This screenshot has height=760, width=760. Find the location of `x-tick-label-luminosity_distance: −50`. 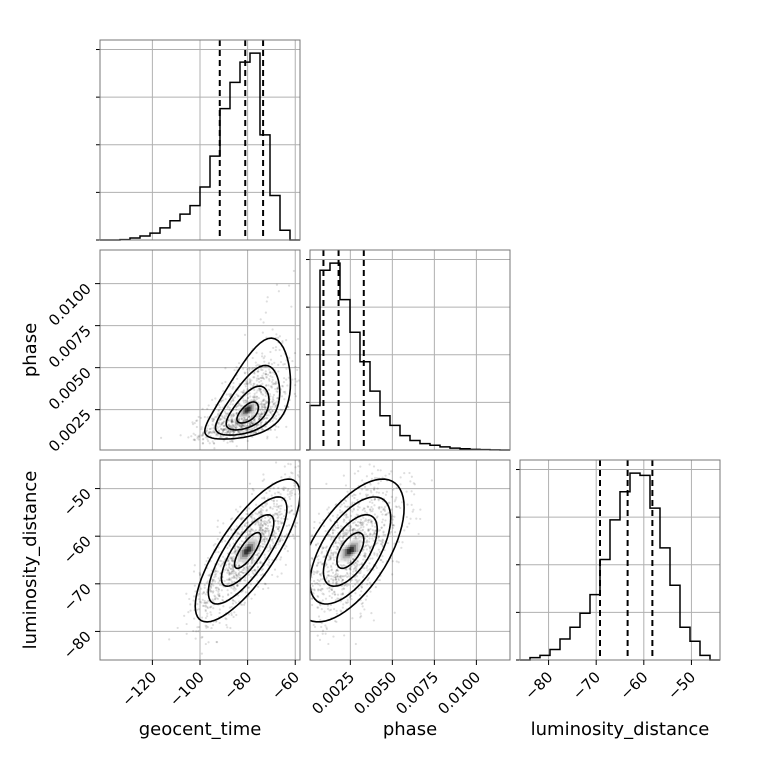

x-tick-label-luminosity_distance: −50 is located at coordinates (681, 685).